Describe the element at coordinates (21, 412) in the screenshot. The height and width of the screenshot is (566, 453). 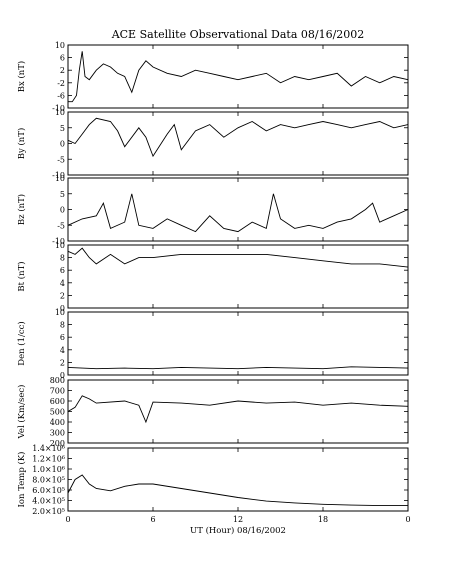
I see `y-axis-label: Vel (Km/sec)` at that location.